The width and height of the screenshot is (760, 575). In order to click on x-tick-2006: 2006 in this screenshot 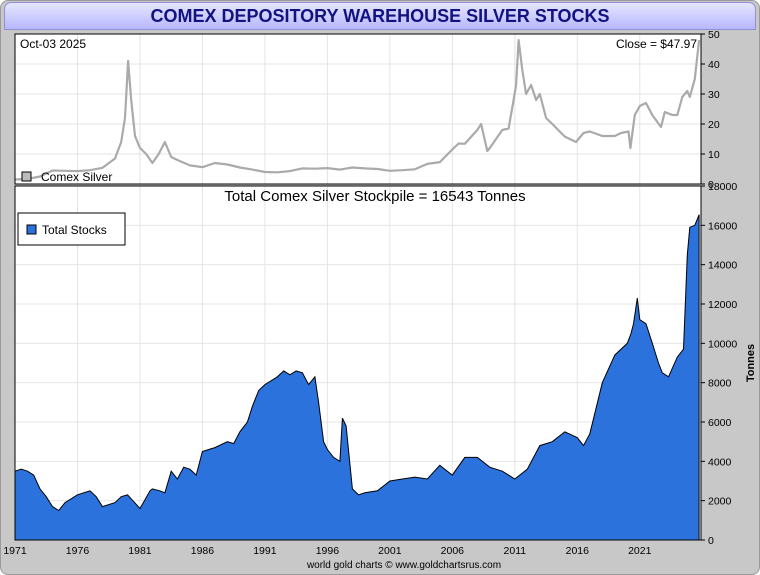, I will do `click(453, 551)`.